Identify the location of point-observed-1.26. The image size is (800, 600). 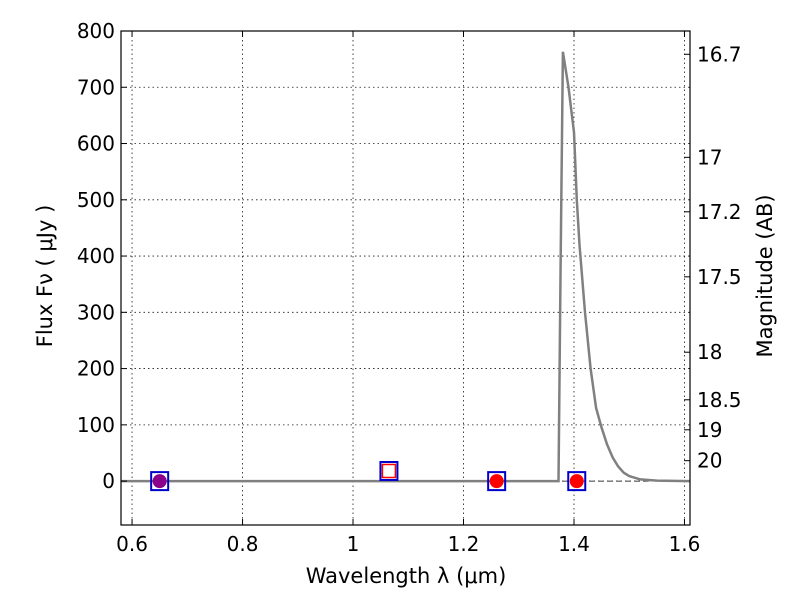
(497, 481).